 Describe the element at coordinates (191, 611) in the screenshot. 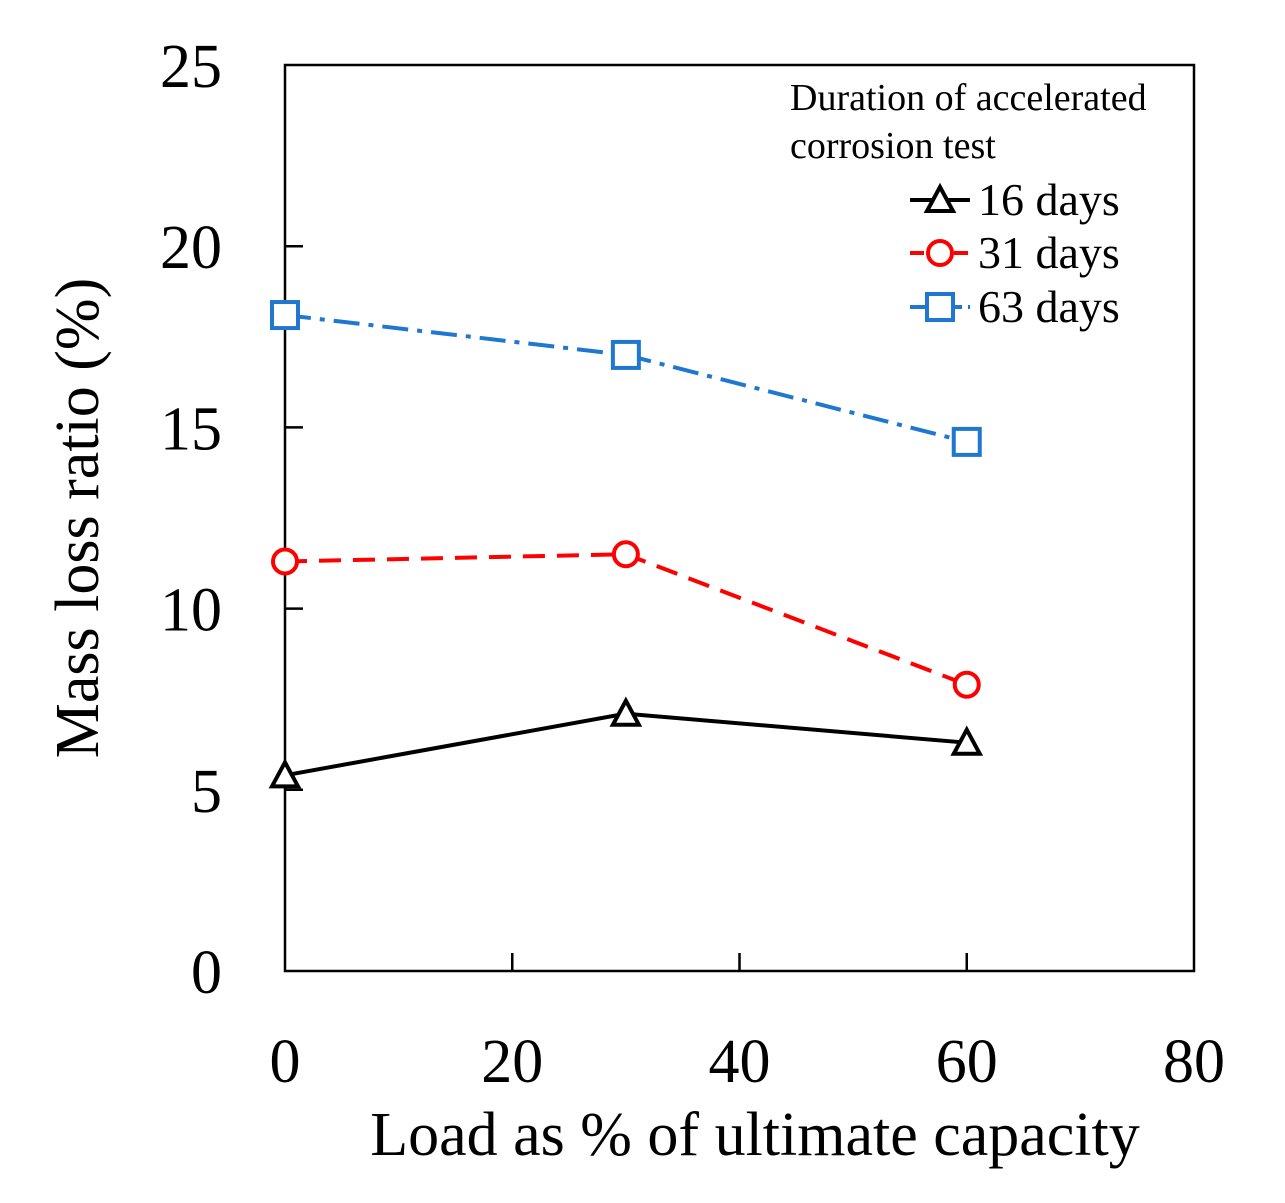

I see `y-tick-label: 10` at that location.